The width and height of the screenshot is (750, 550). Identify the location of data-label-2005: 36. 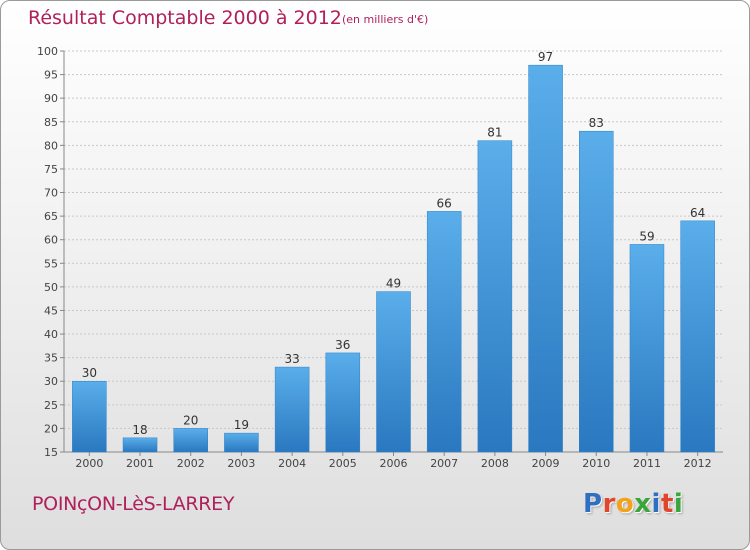
(342, 345).